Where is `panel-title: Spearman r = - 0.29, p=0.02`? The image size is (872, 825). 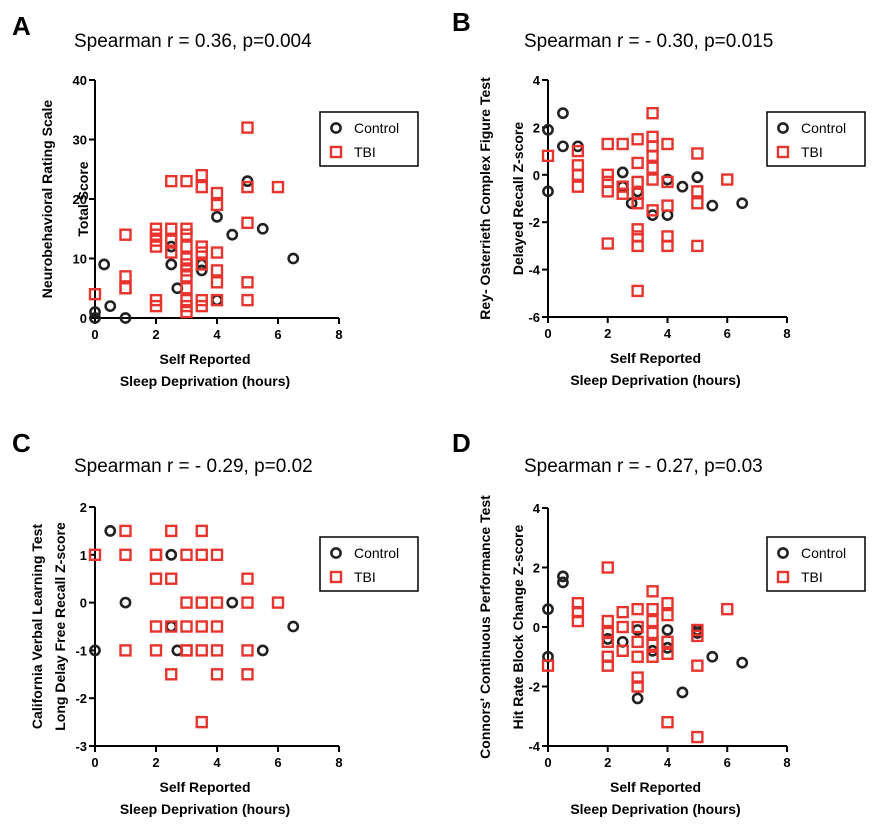 panel-title: Spearman r = - 0.29, p=0.02 is located at coordinates (193, 466).